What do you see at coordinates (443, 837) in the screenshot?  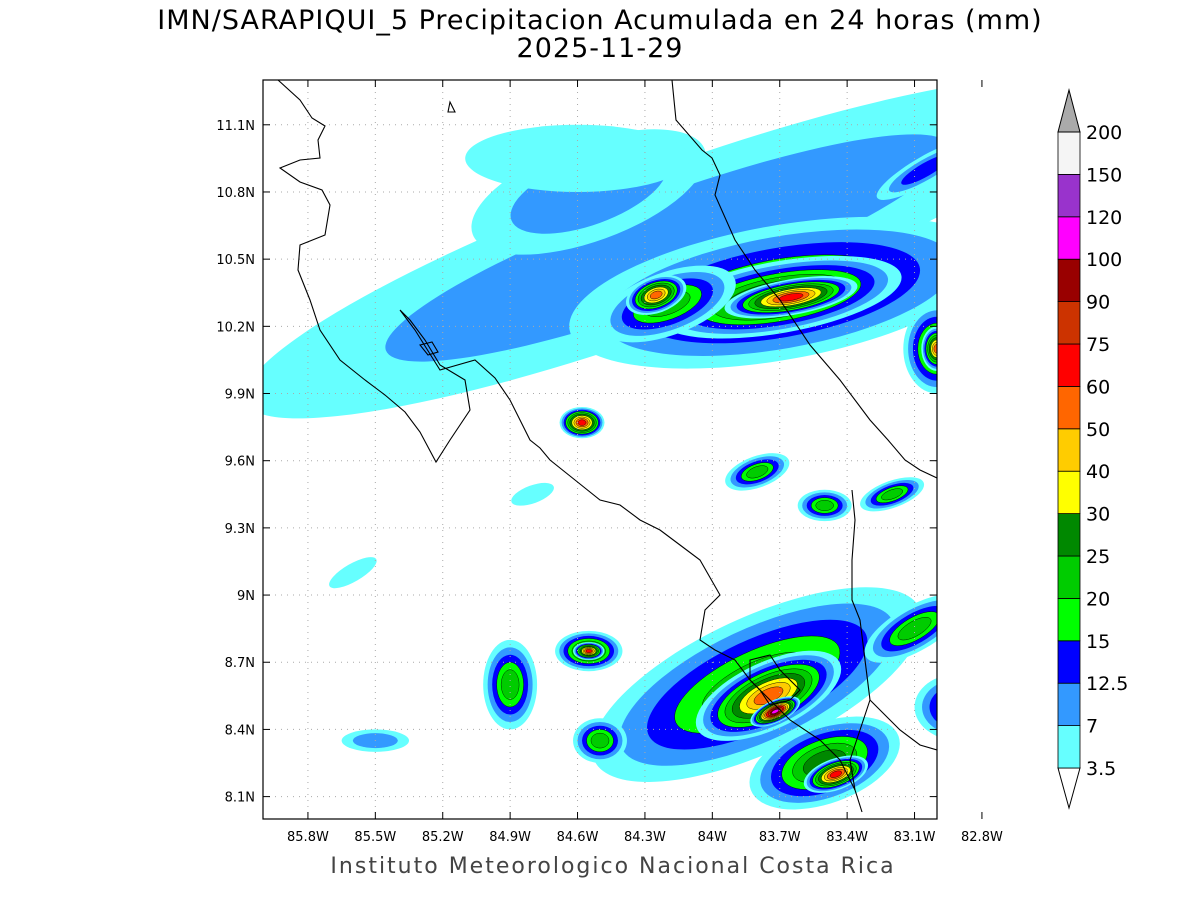 I see `lon-tick-label: 85.2W` at bounding box center [443, 837].